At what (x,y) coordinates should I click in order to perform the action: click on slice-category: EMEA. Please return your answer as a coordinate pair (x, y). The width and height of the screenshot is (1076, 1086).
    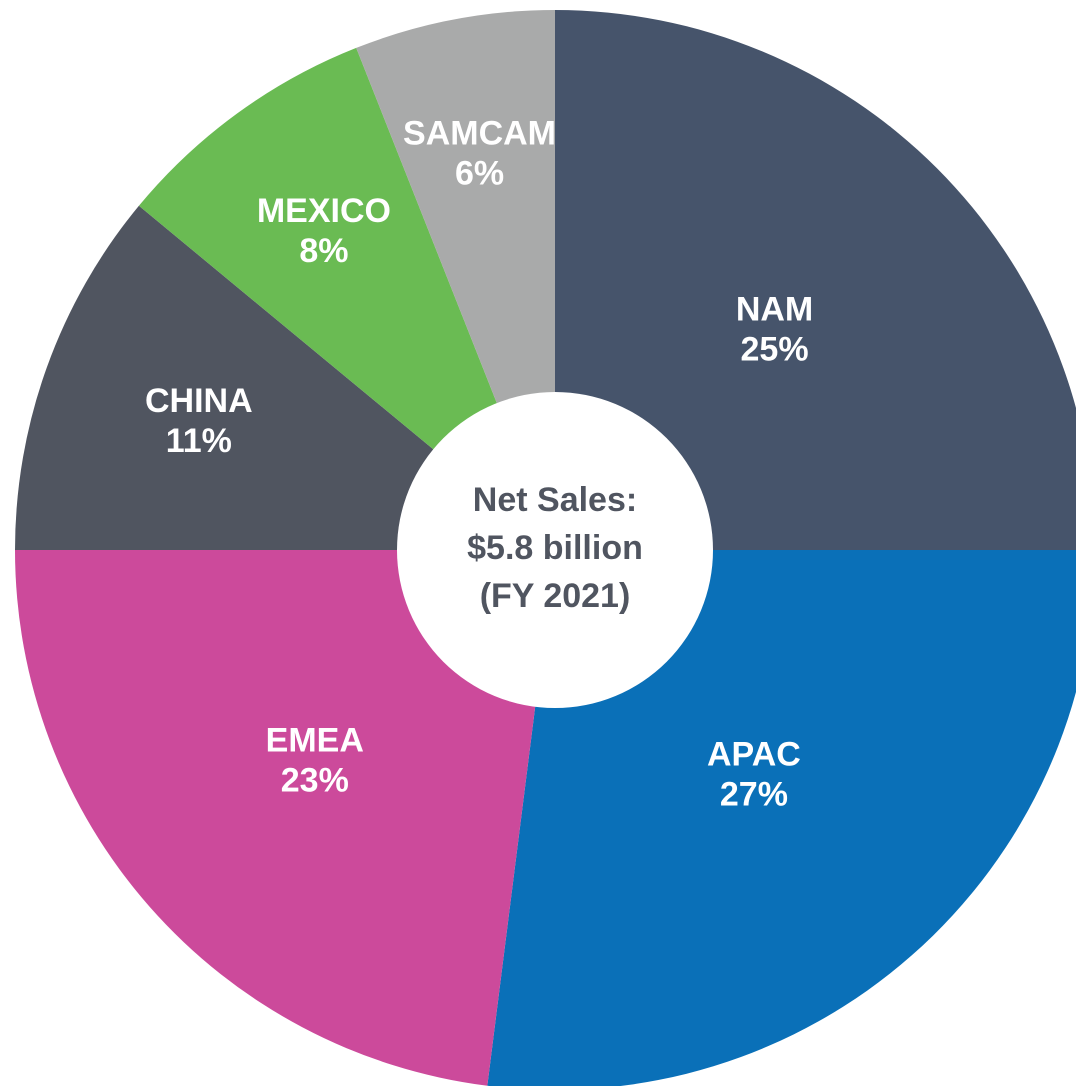
    Looking at the image, I should click on (315, 741).